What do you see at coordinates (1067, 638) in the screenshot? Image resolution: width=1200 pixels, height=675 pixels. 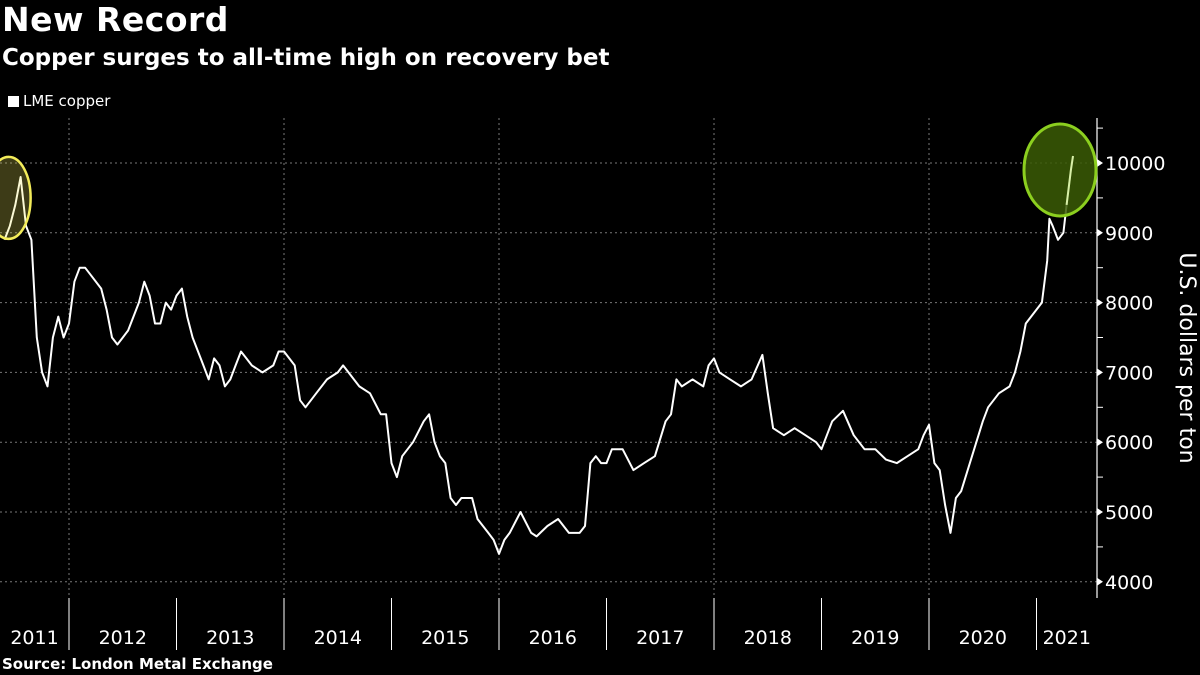 I see `x-tick-label: 2021` at bounding box center [1067, 638].